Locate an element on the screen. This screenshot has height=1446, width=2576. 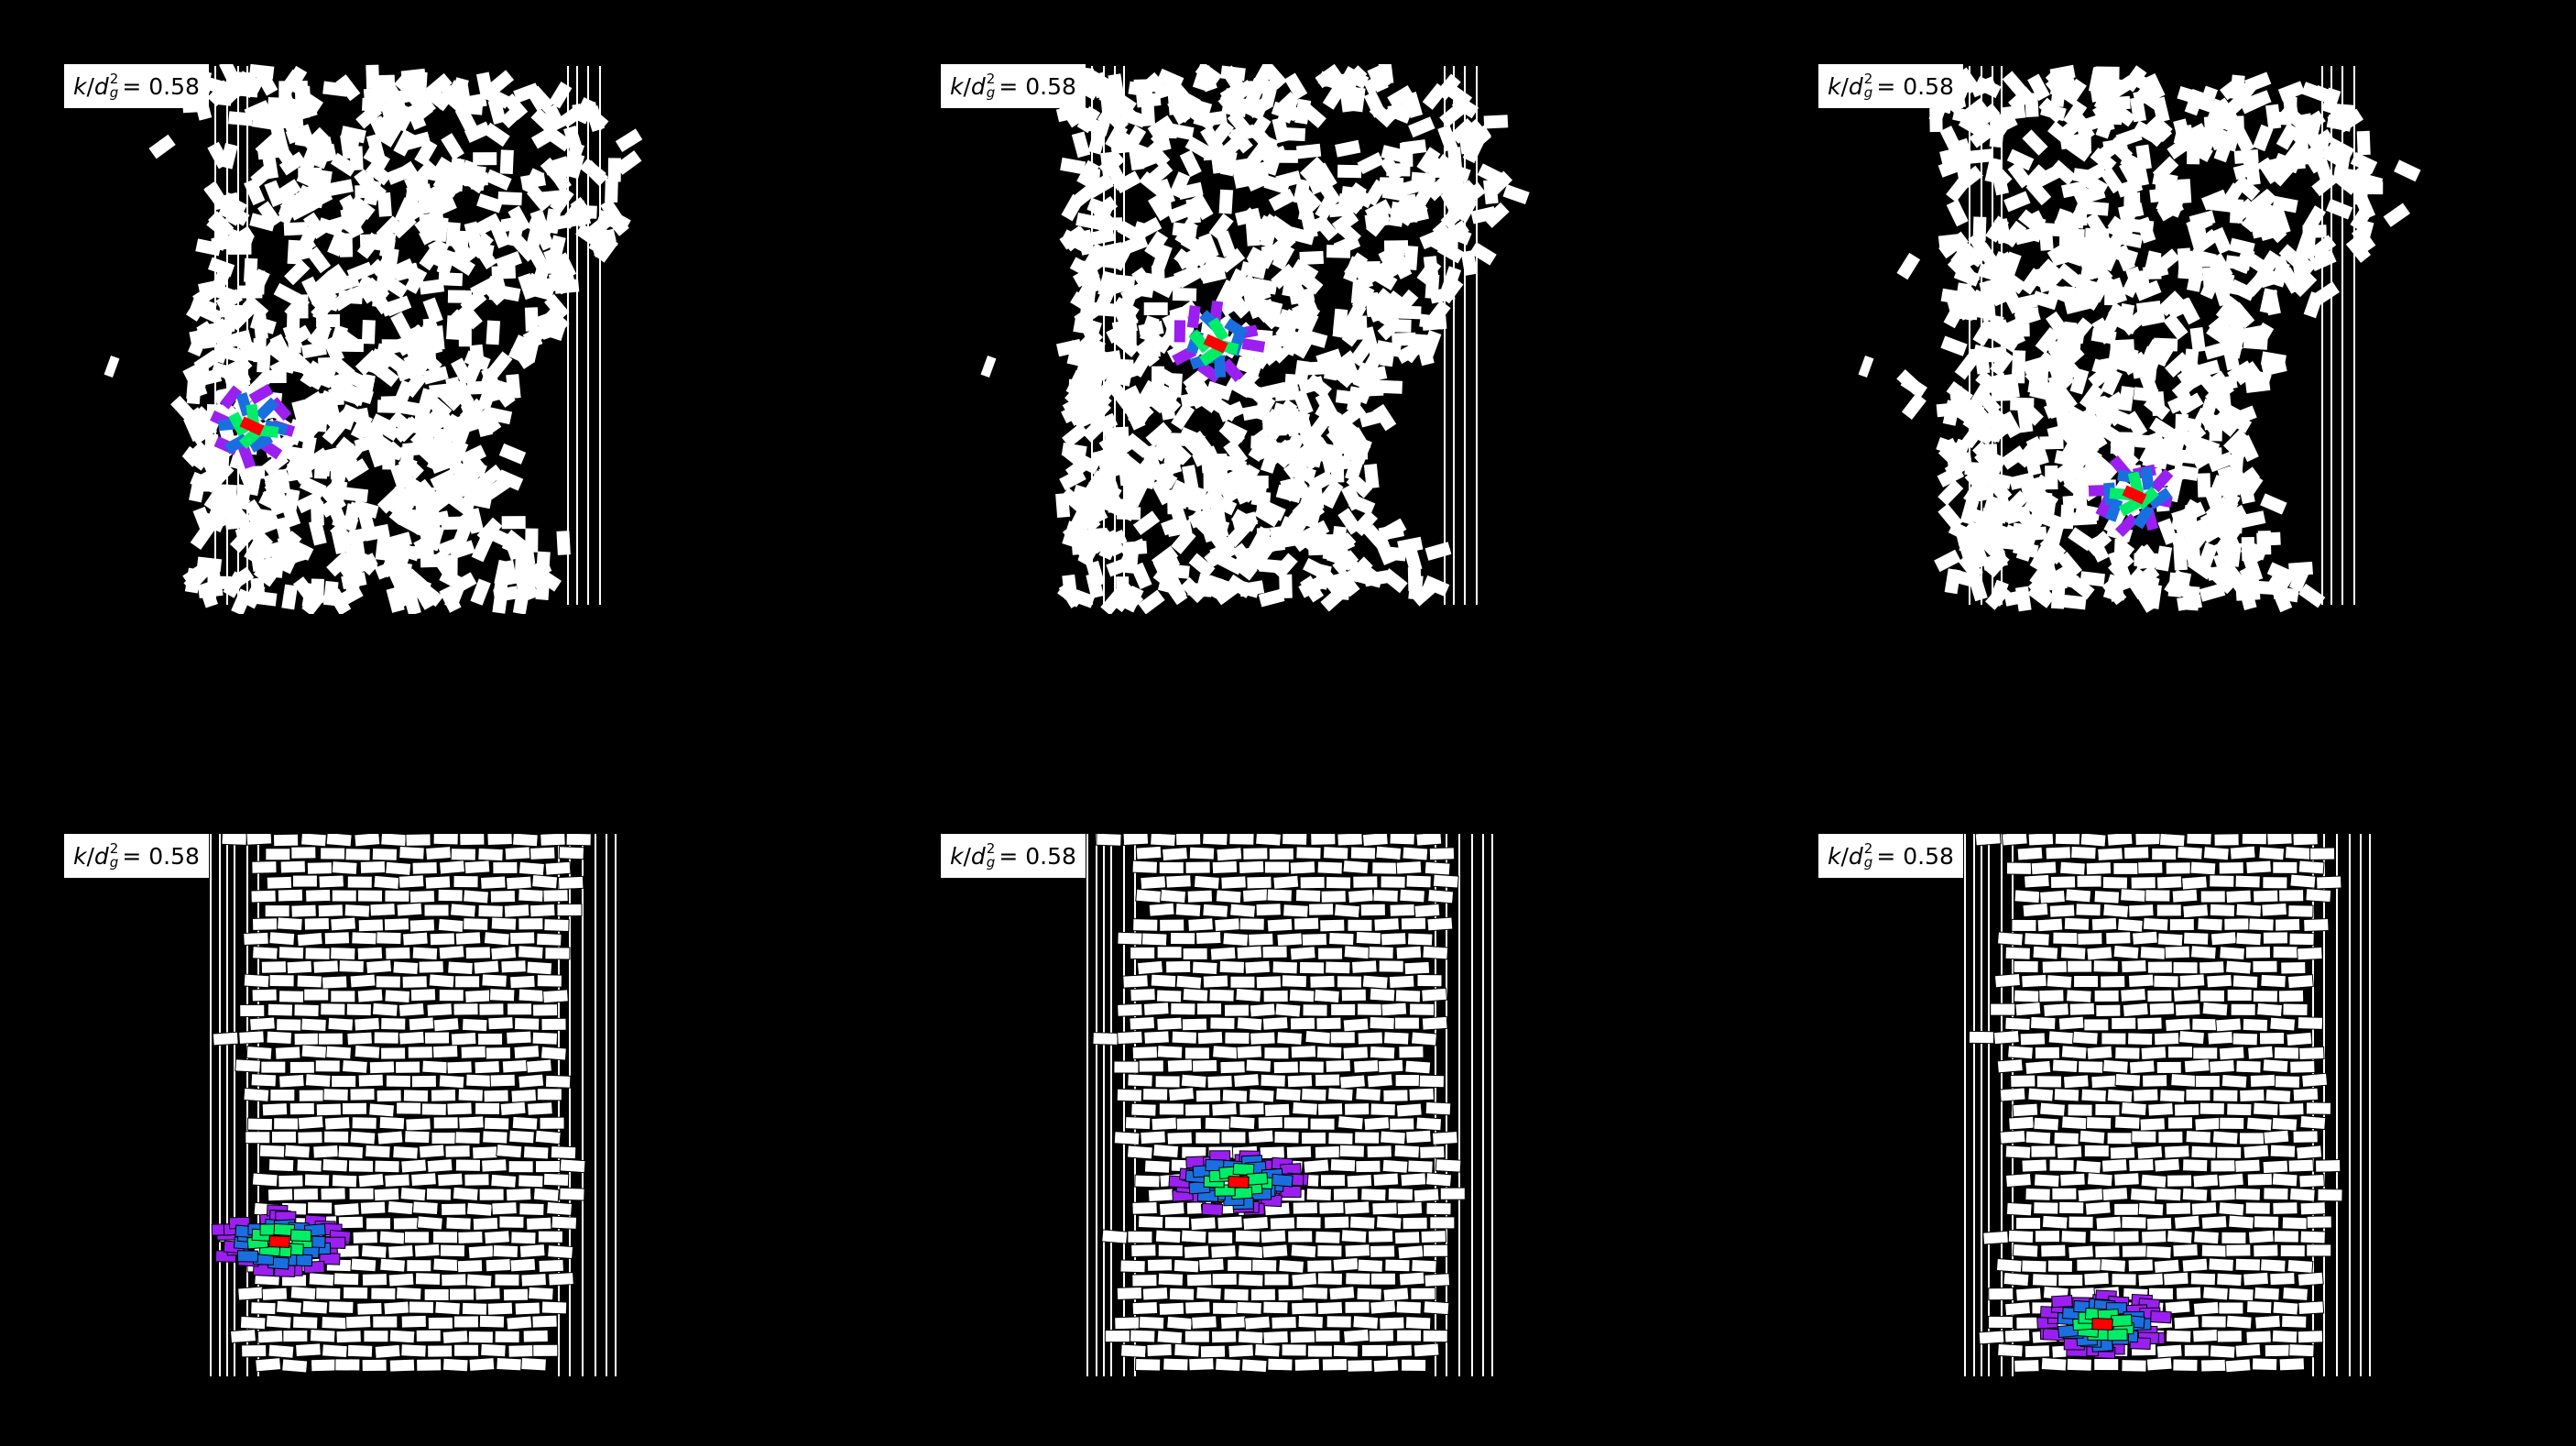
sup: 2 is located at coordinates (114, 79).